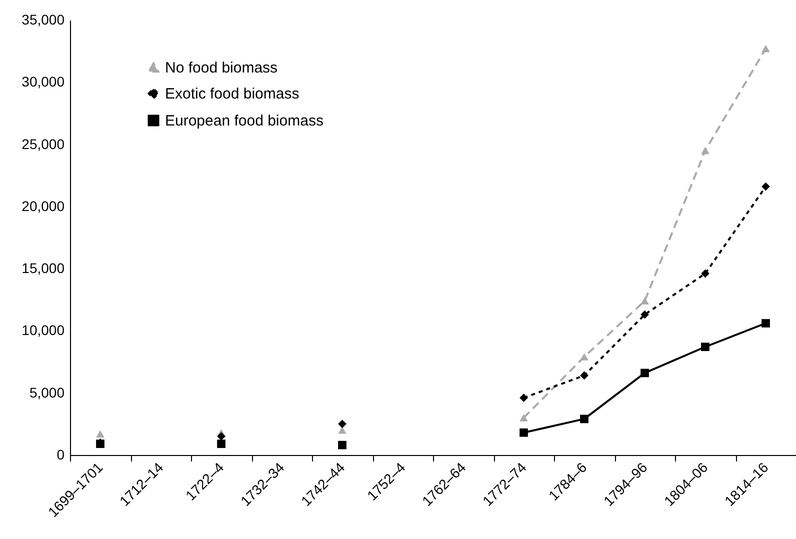 This screenshot has height=539, width=796. Describe the element at coordinates (47, 392) in the screenshot. I see `y-tick-label: 5,000` at that location.